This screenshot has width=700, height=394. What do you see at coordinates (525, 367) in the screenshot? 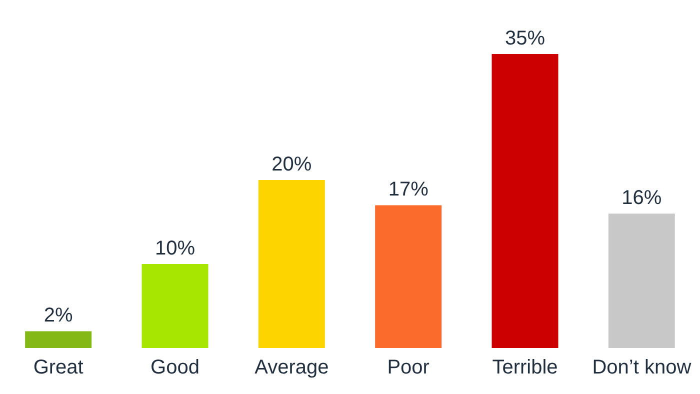
I see `x-tick-label: Terrible` at bounding box center [525, 367].